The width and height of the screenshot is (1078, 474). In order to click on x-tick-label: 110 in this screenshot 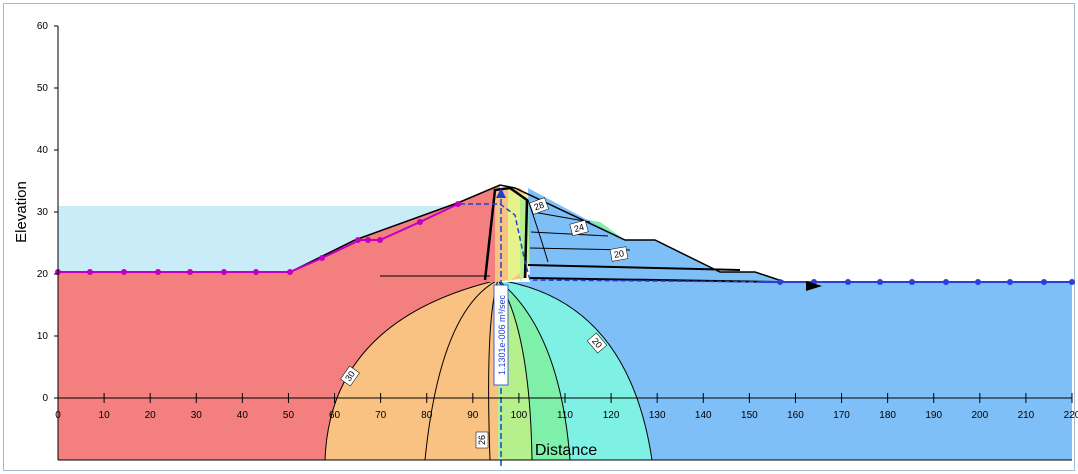, I will do `click(565, 415)`.